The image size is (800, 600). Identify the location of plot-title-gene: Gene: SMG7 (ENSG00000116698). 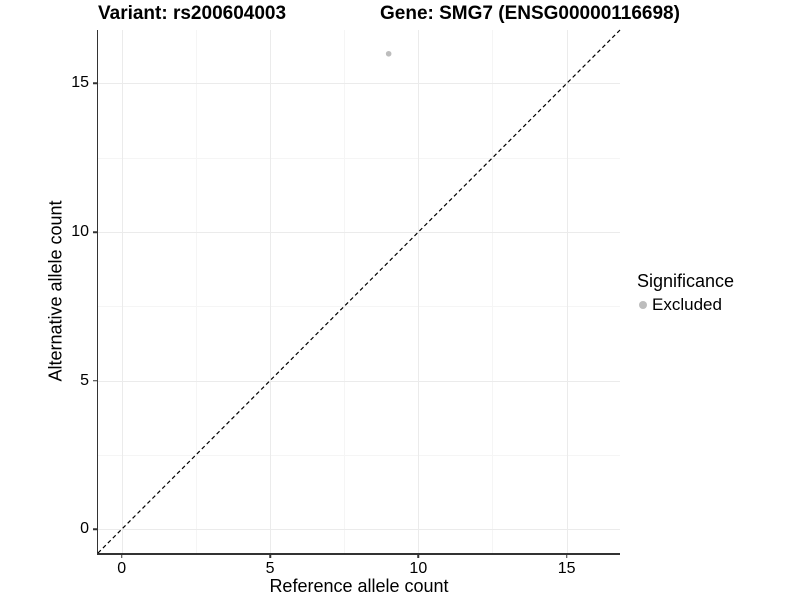
(530, 13).